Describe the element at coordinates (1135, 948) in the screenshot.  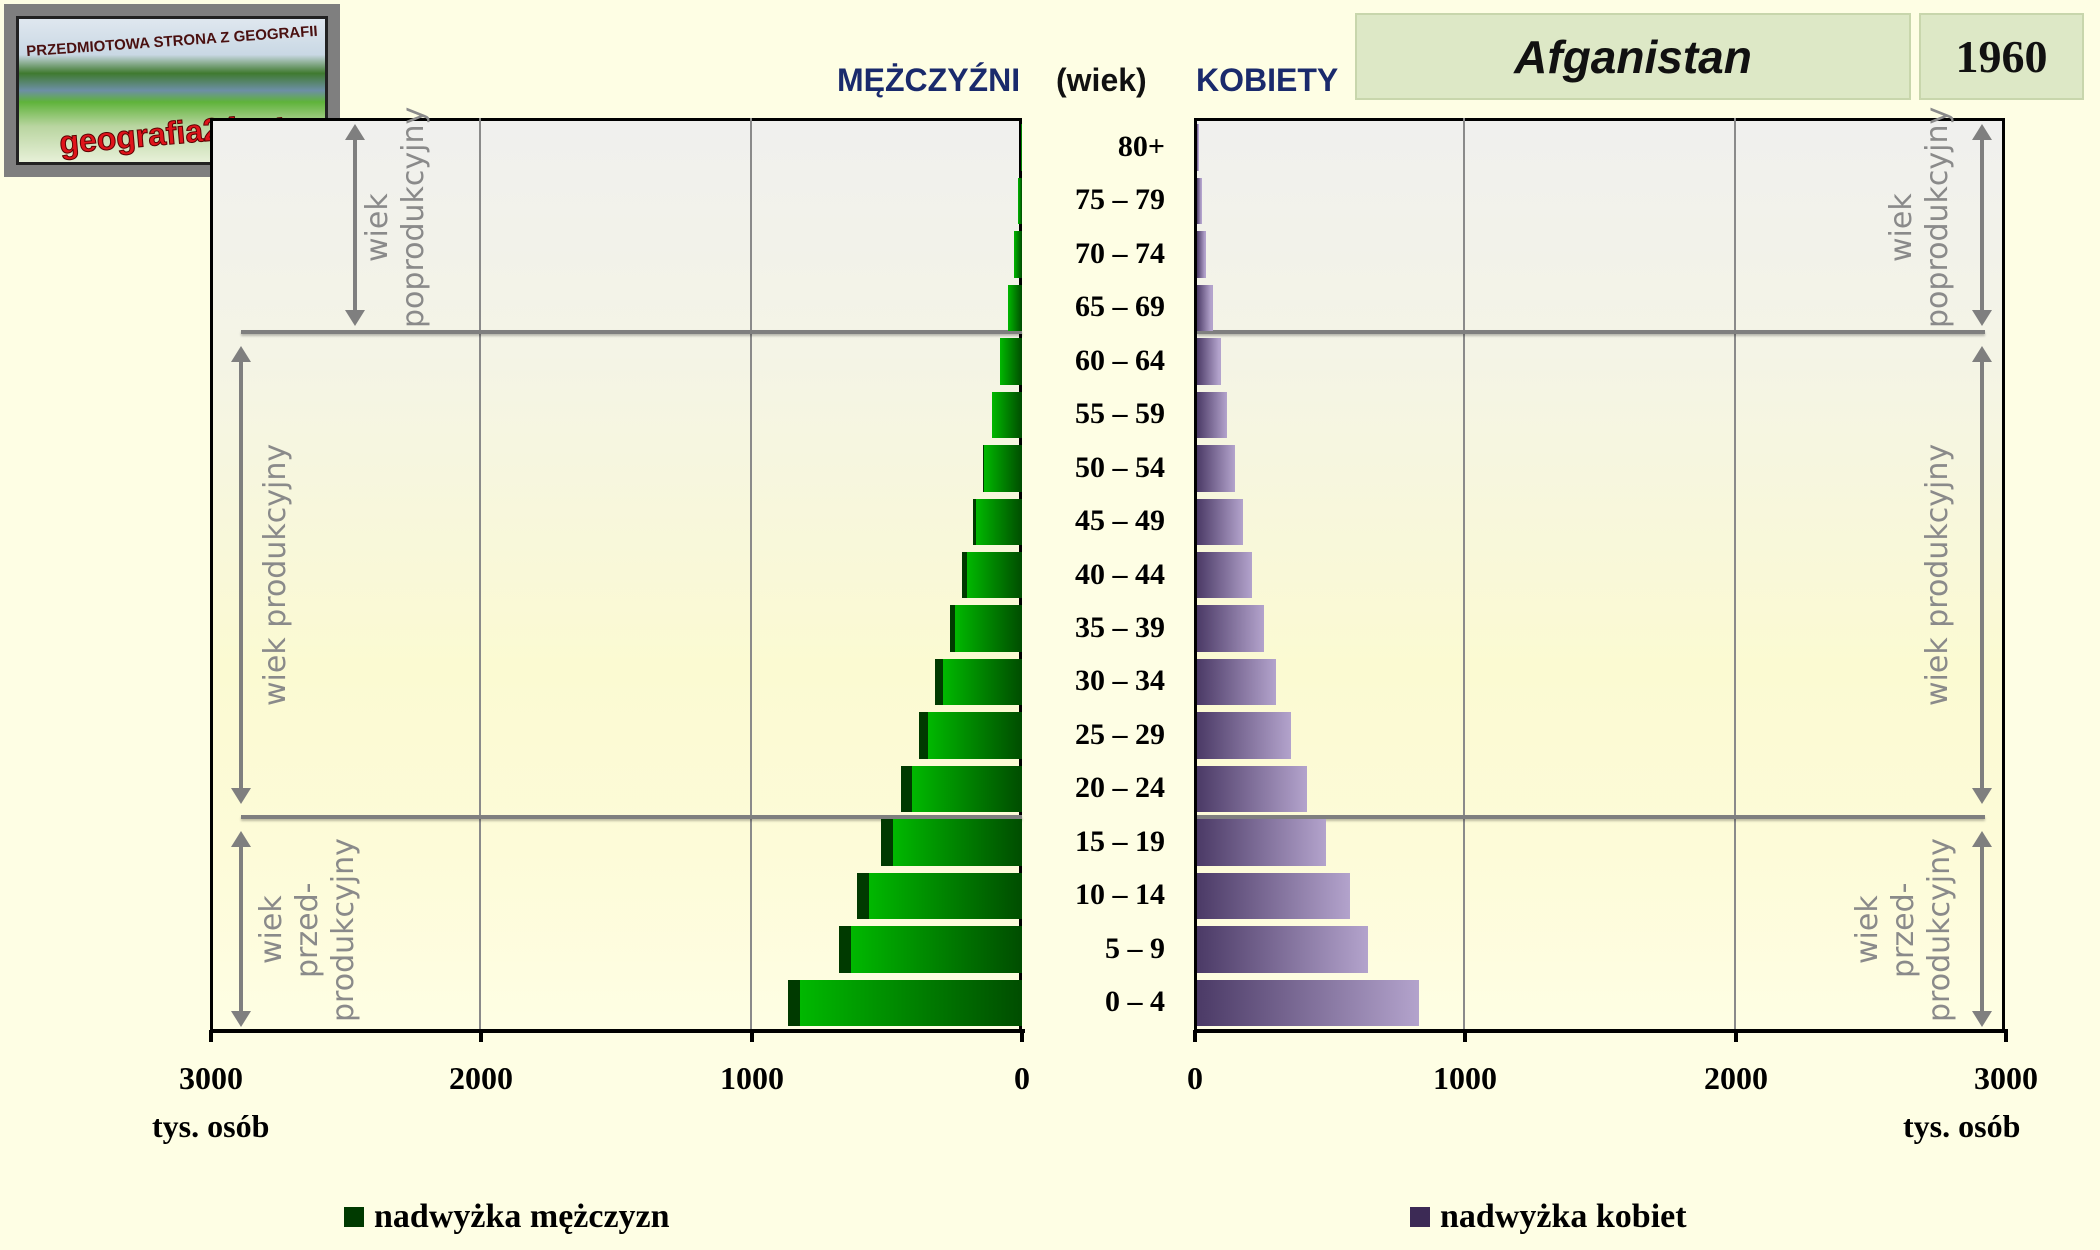
I see `age-label: 5 – 9` at that location.